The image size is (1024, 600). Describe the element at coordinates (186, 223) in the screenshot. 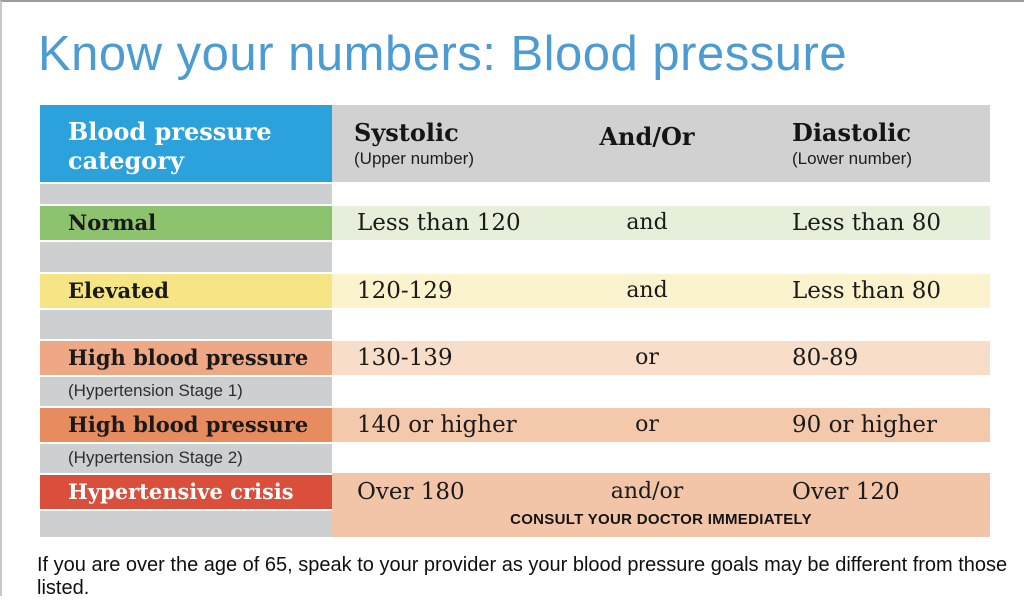

I see `category-band-normal: Normal` at that location.